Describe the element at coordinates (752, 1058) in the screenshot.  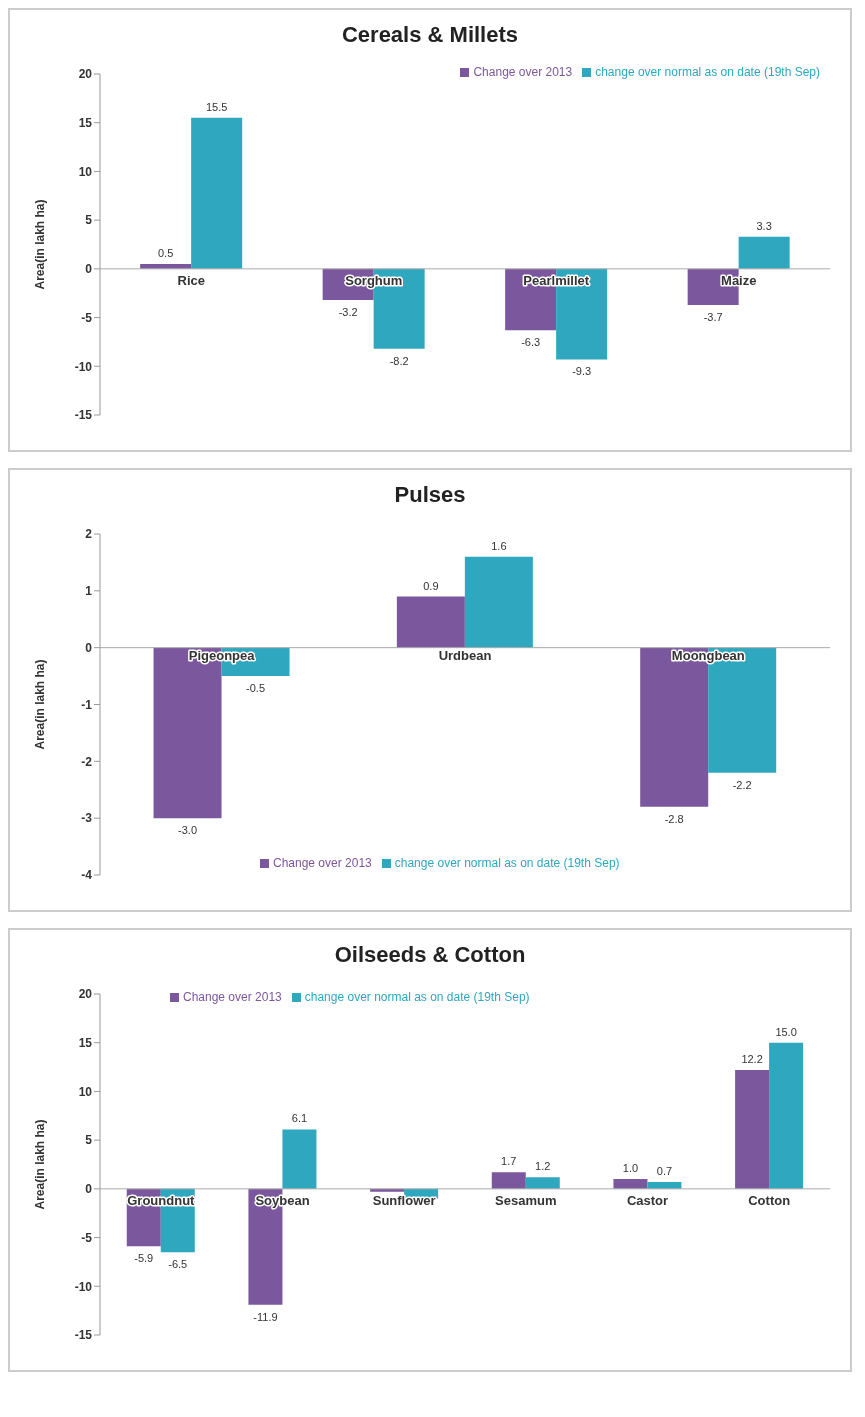
I see `data-label: 12.2` at that location.